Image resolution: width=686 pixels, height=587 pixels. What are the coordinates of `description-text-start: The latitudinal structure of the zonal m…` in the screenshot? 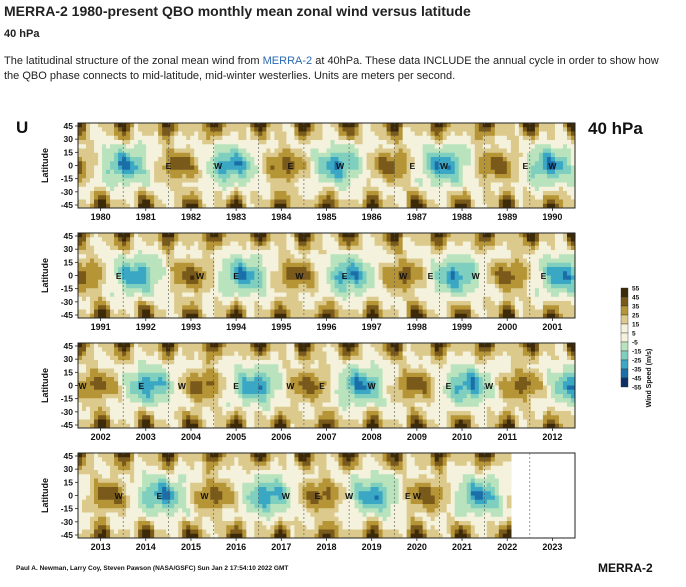 It's located at (133, 61).